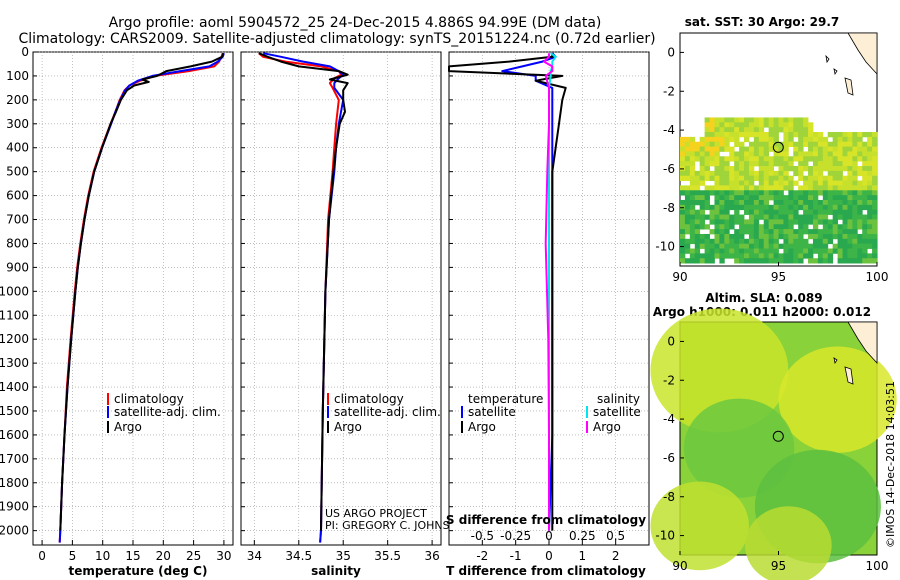  What do you see at coordinates (14, 291) in the screenshot?
I see `depth-tick-label: 1000` at bounding box center [14, 291].